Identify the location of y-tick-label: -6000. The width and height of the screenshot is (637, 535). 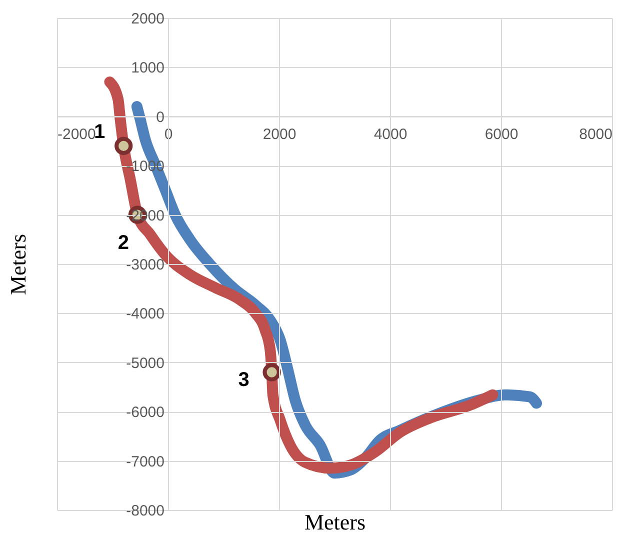
(145, 413).